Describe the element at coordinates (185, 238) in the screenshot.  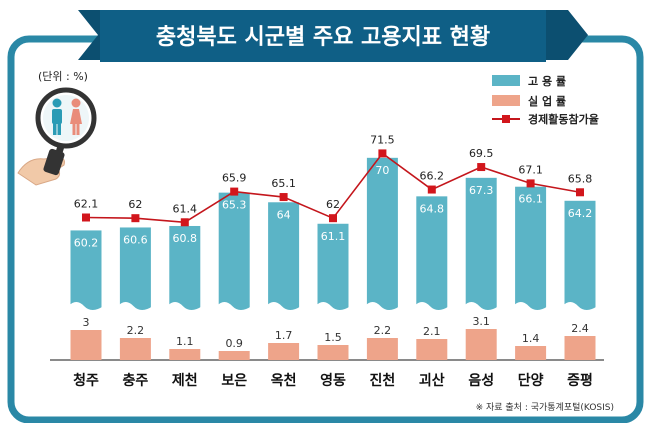
I see `employment-data-label: 60.8` at that location.